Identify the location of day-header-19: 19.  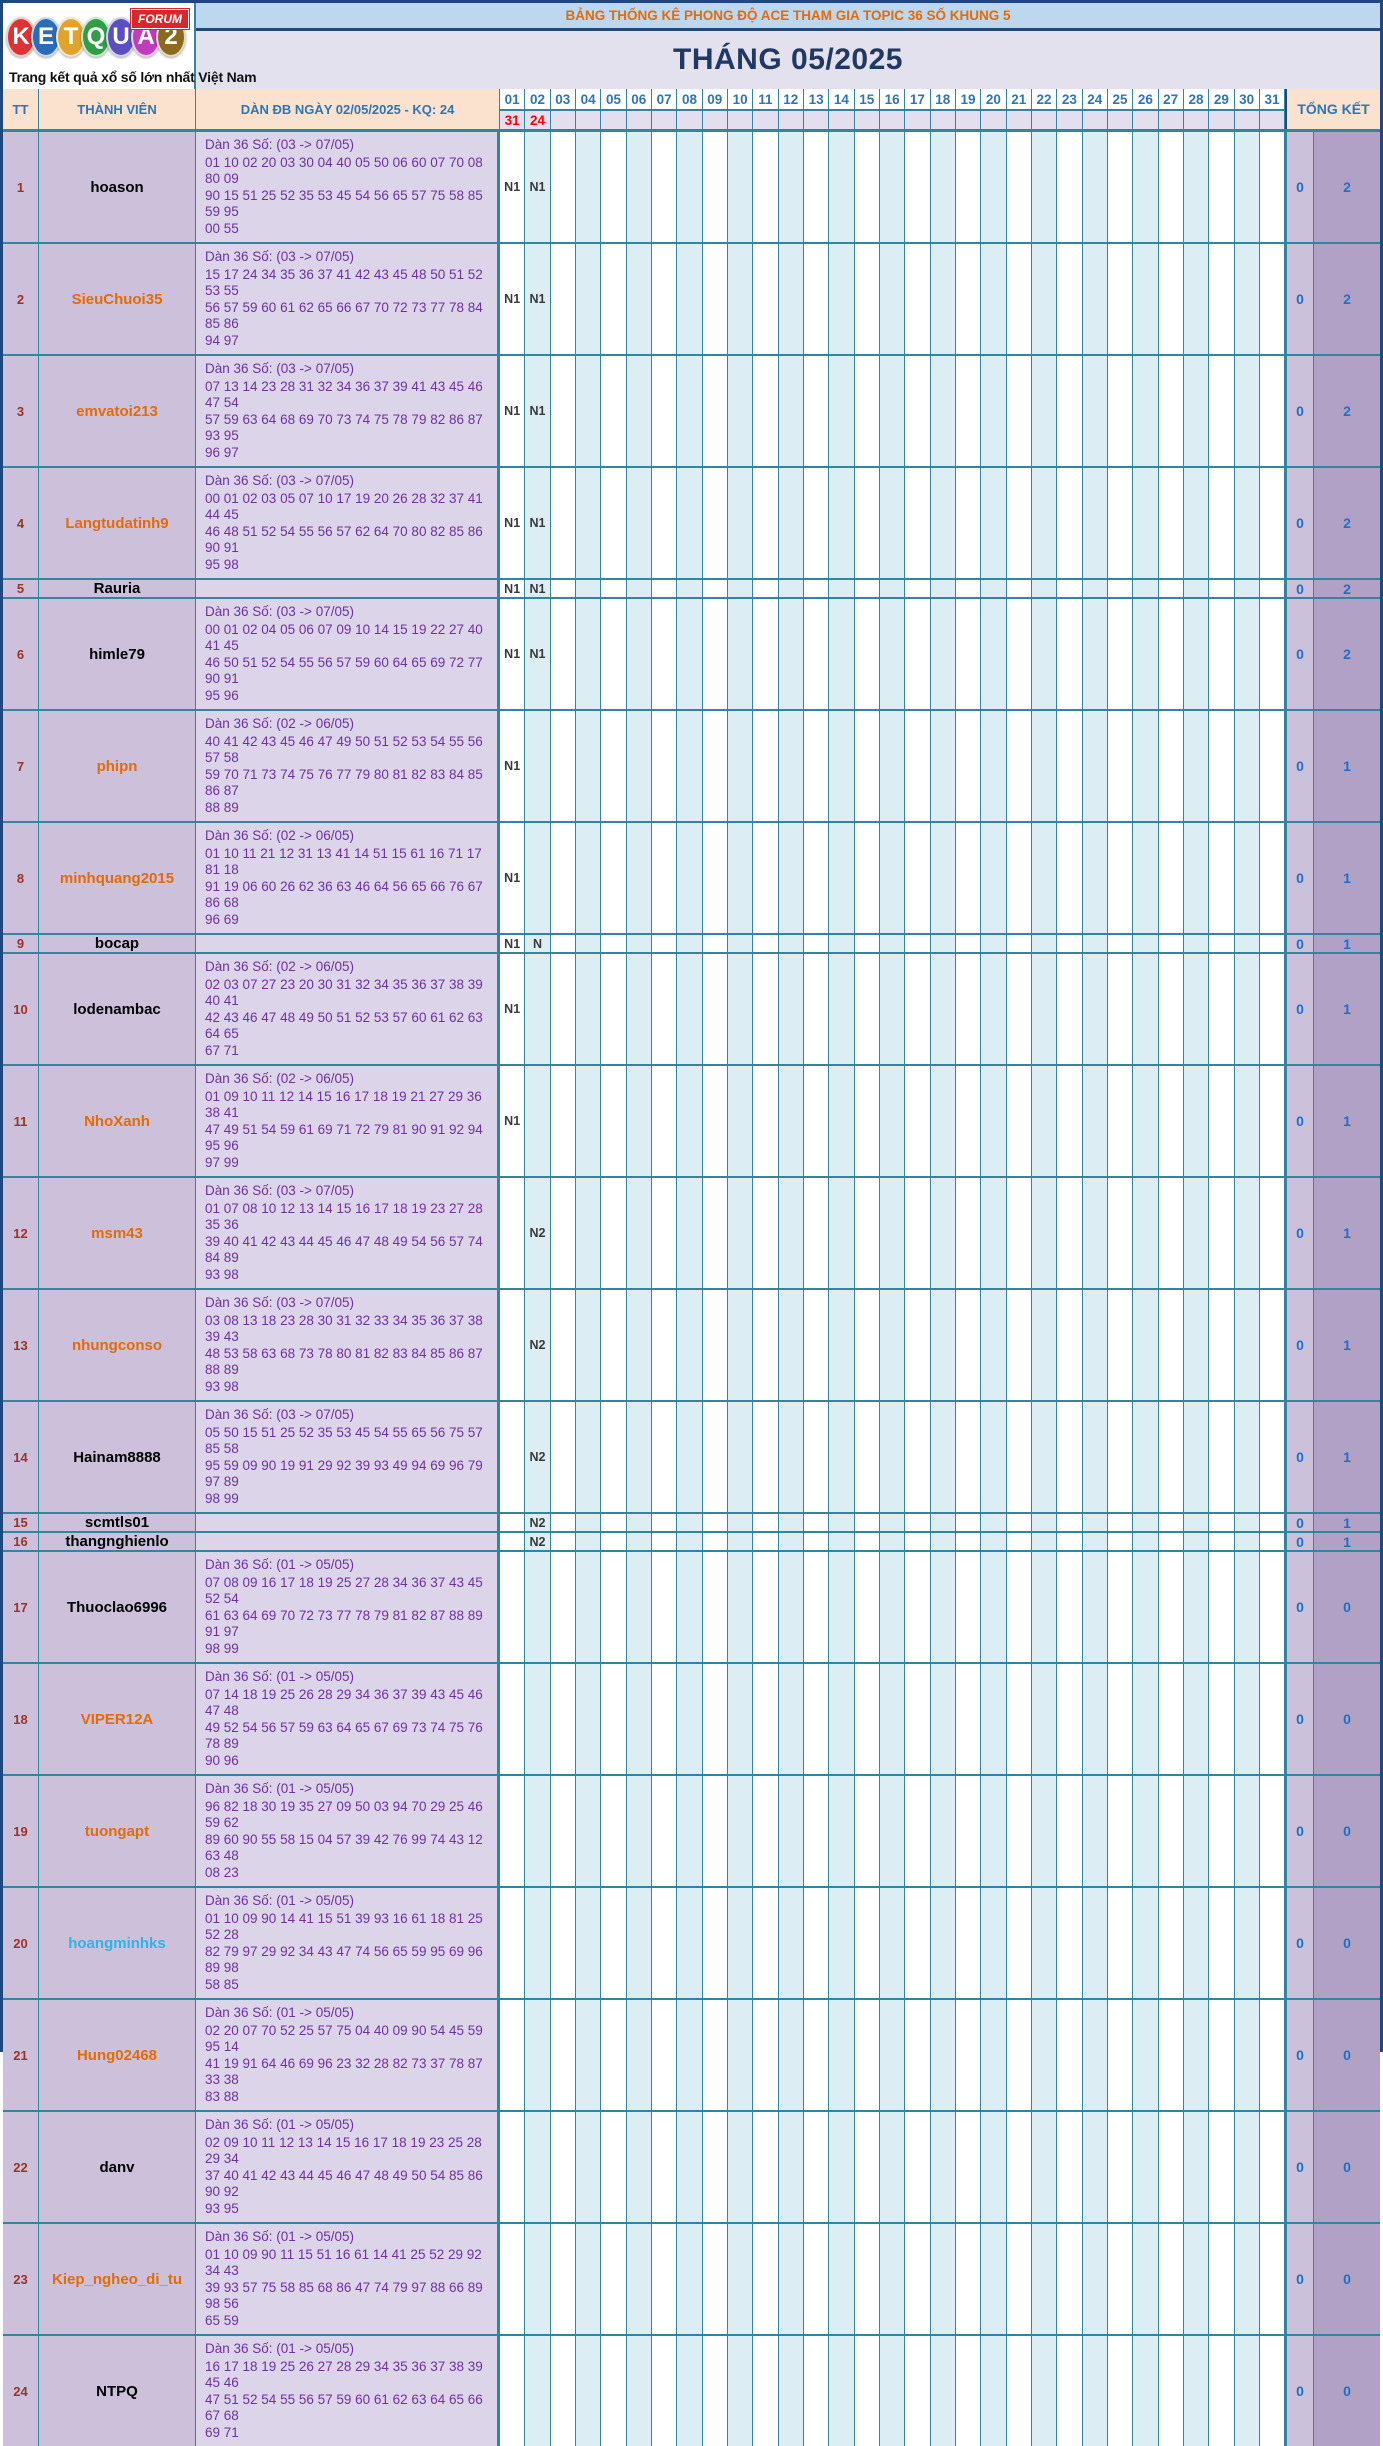
(968, 100).